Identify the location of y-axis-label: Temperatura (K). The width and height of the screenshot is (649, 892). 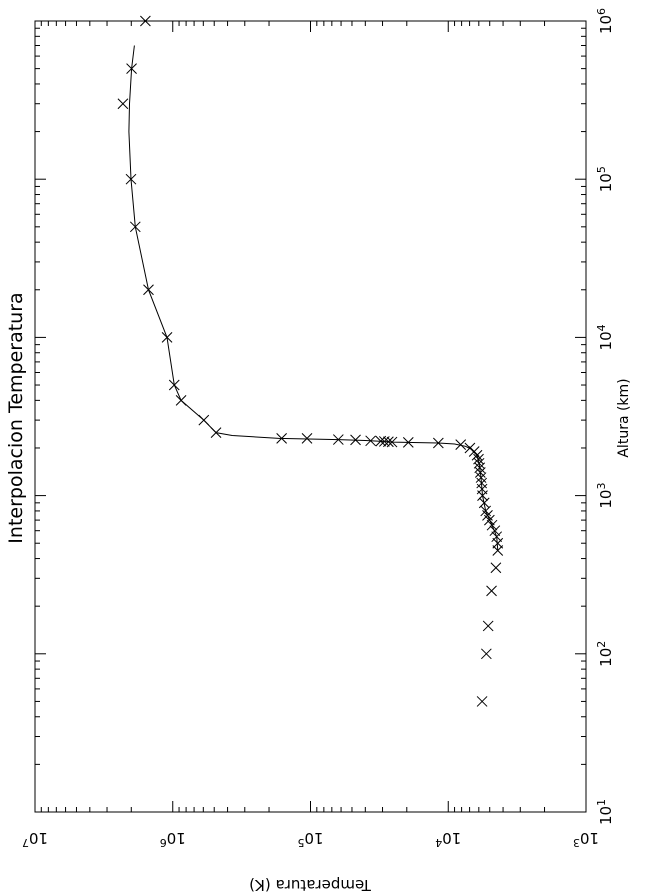
(310, 884).